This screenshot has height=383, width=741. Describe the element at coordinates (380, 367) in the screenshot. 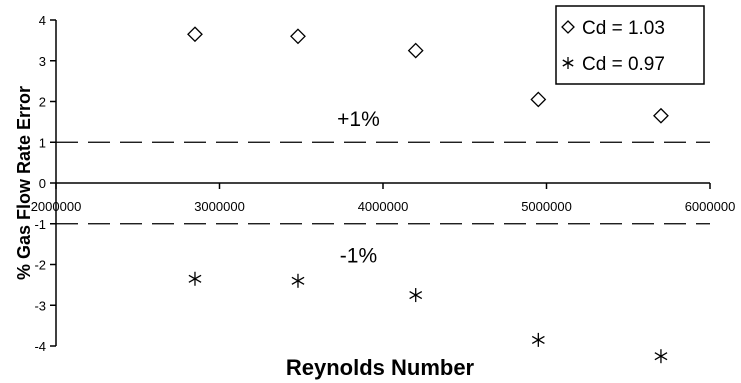

I see `x-axis-title: Reynolds Number` at that location.